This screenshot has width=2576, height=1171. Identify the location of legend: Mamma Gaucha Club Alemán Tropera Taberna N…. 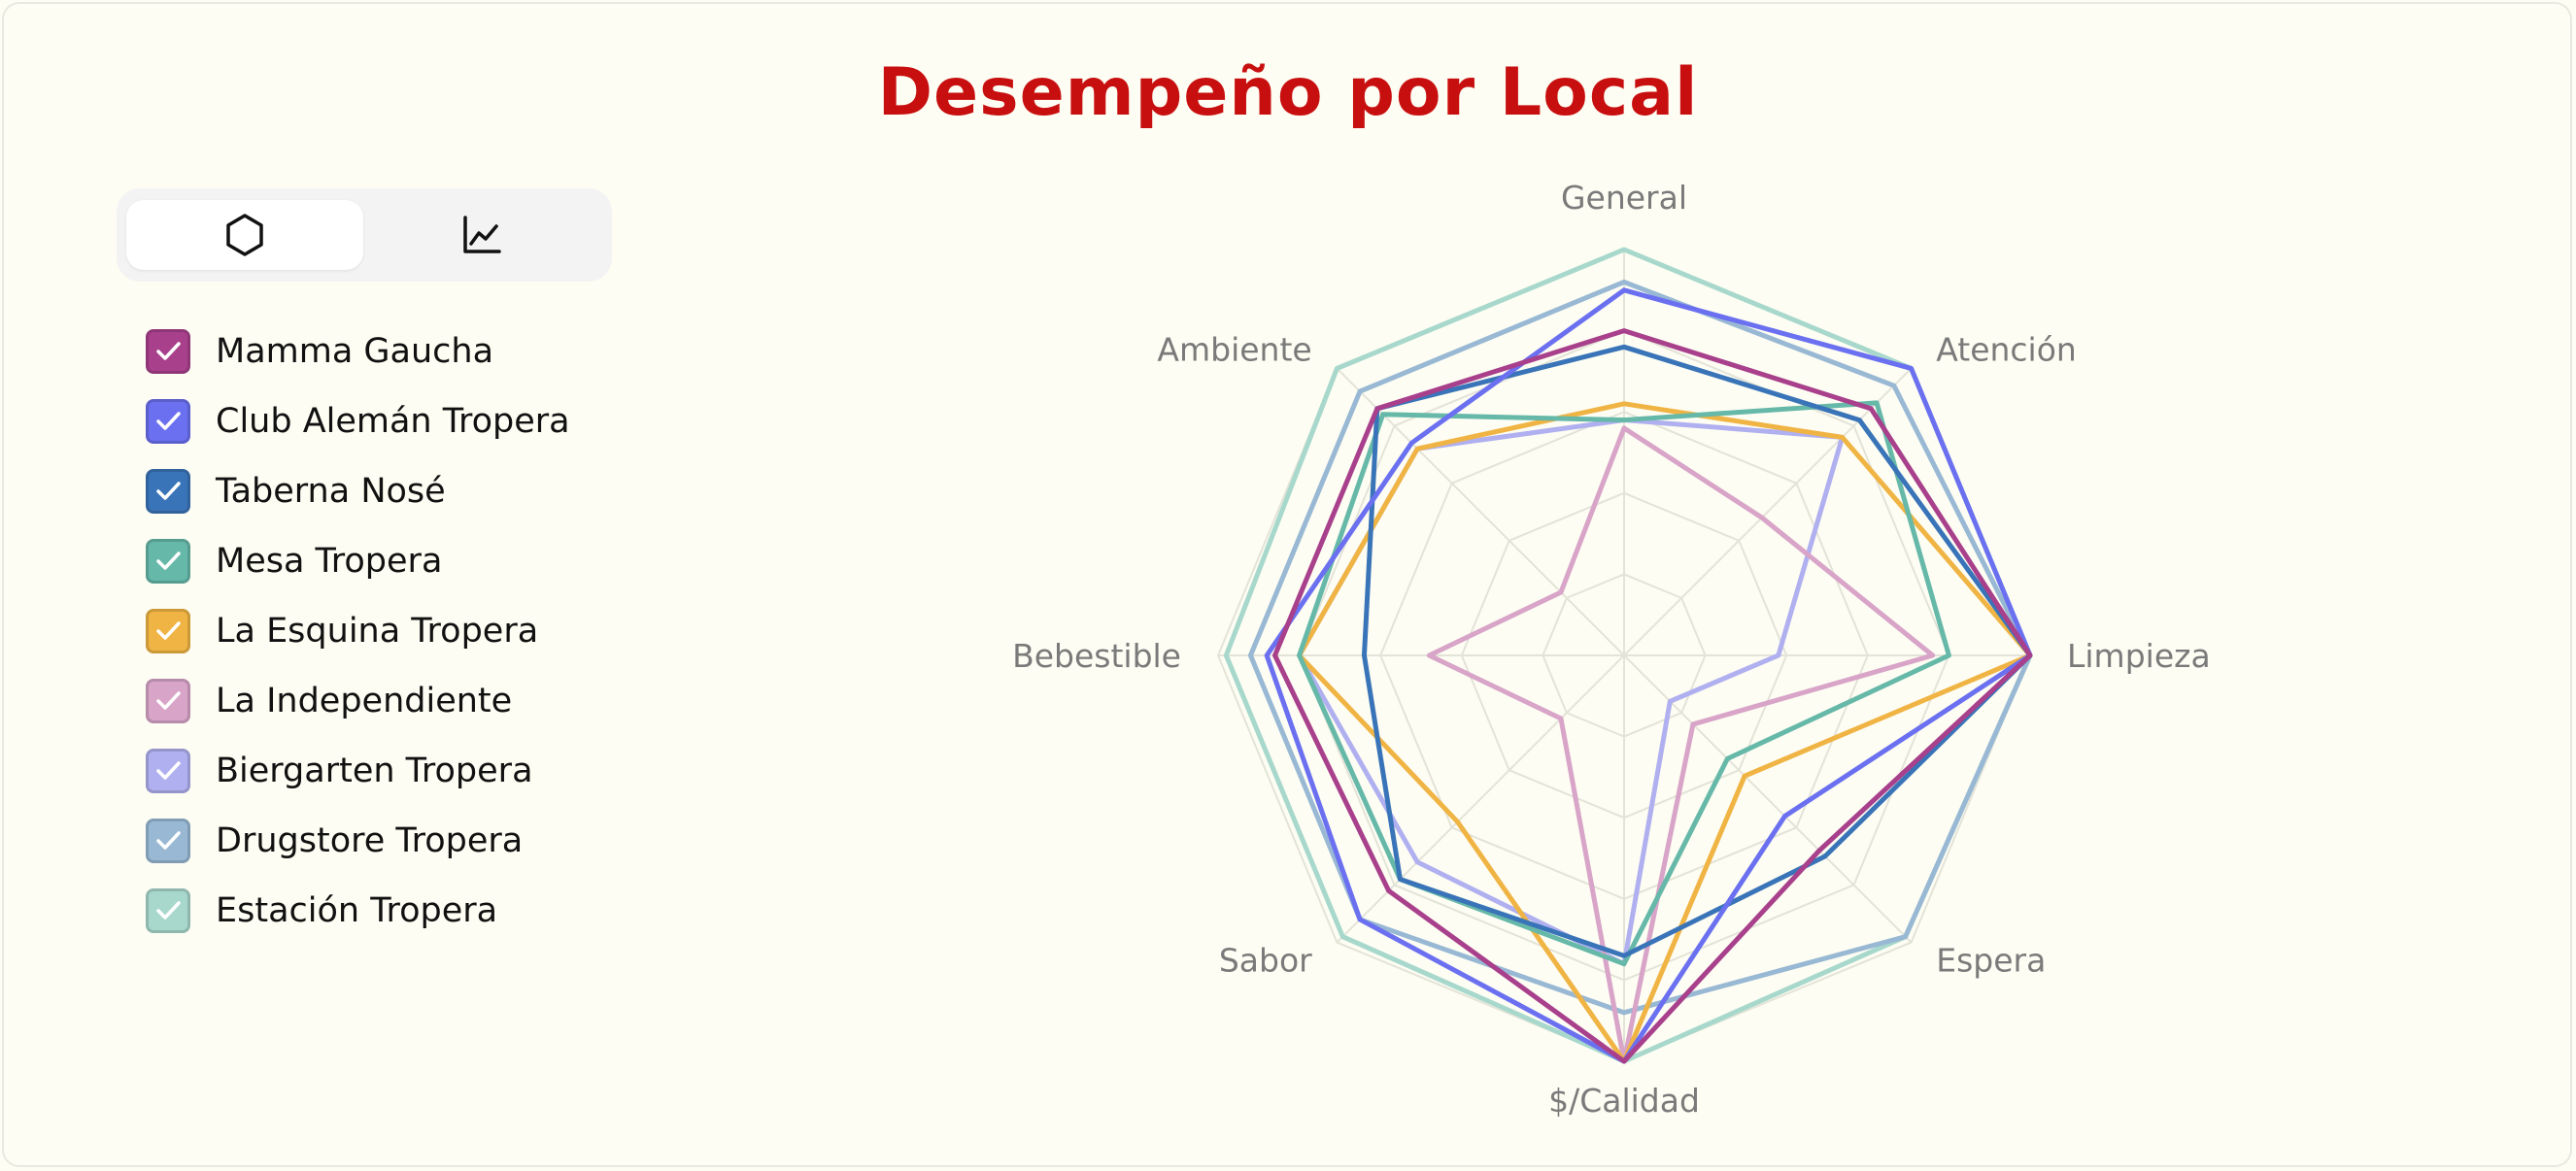
(358, 632).